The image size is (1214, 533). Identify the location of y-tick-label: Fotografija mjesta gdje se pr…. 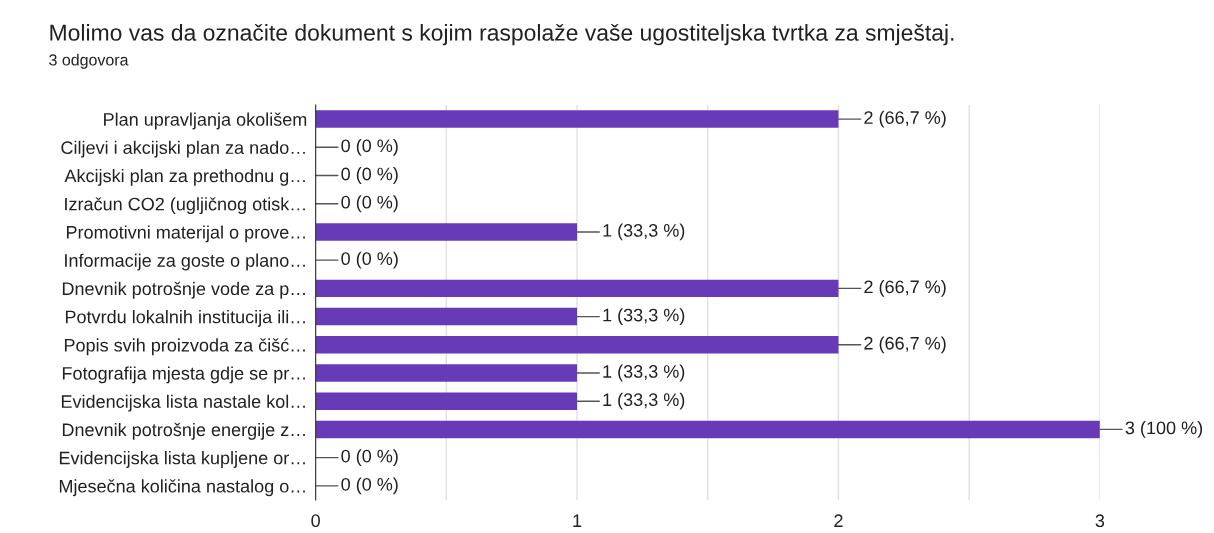
(183, 375).